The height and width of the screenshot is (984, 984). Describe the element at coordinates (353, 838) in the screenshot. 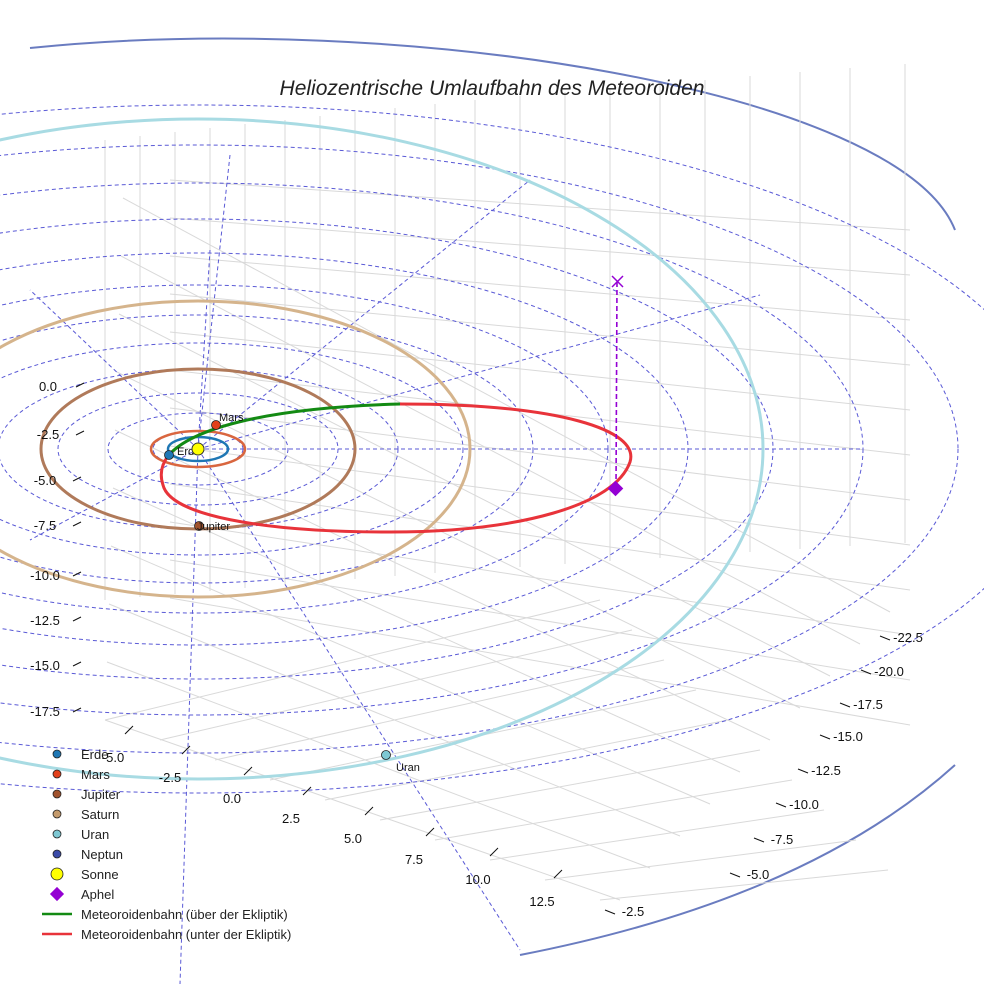

I see `svg-text: 5.0` at that location.